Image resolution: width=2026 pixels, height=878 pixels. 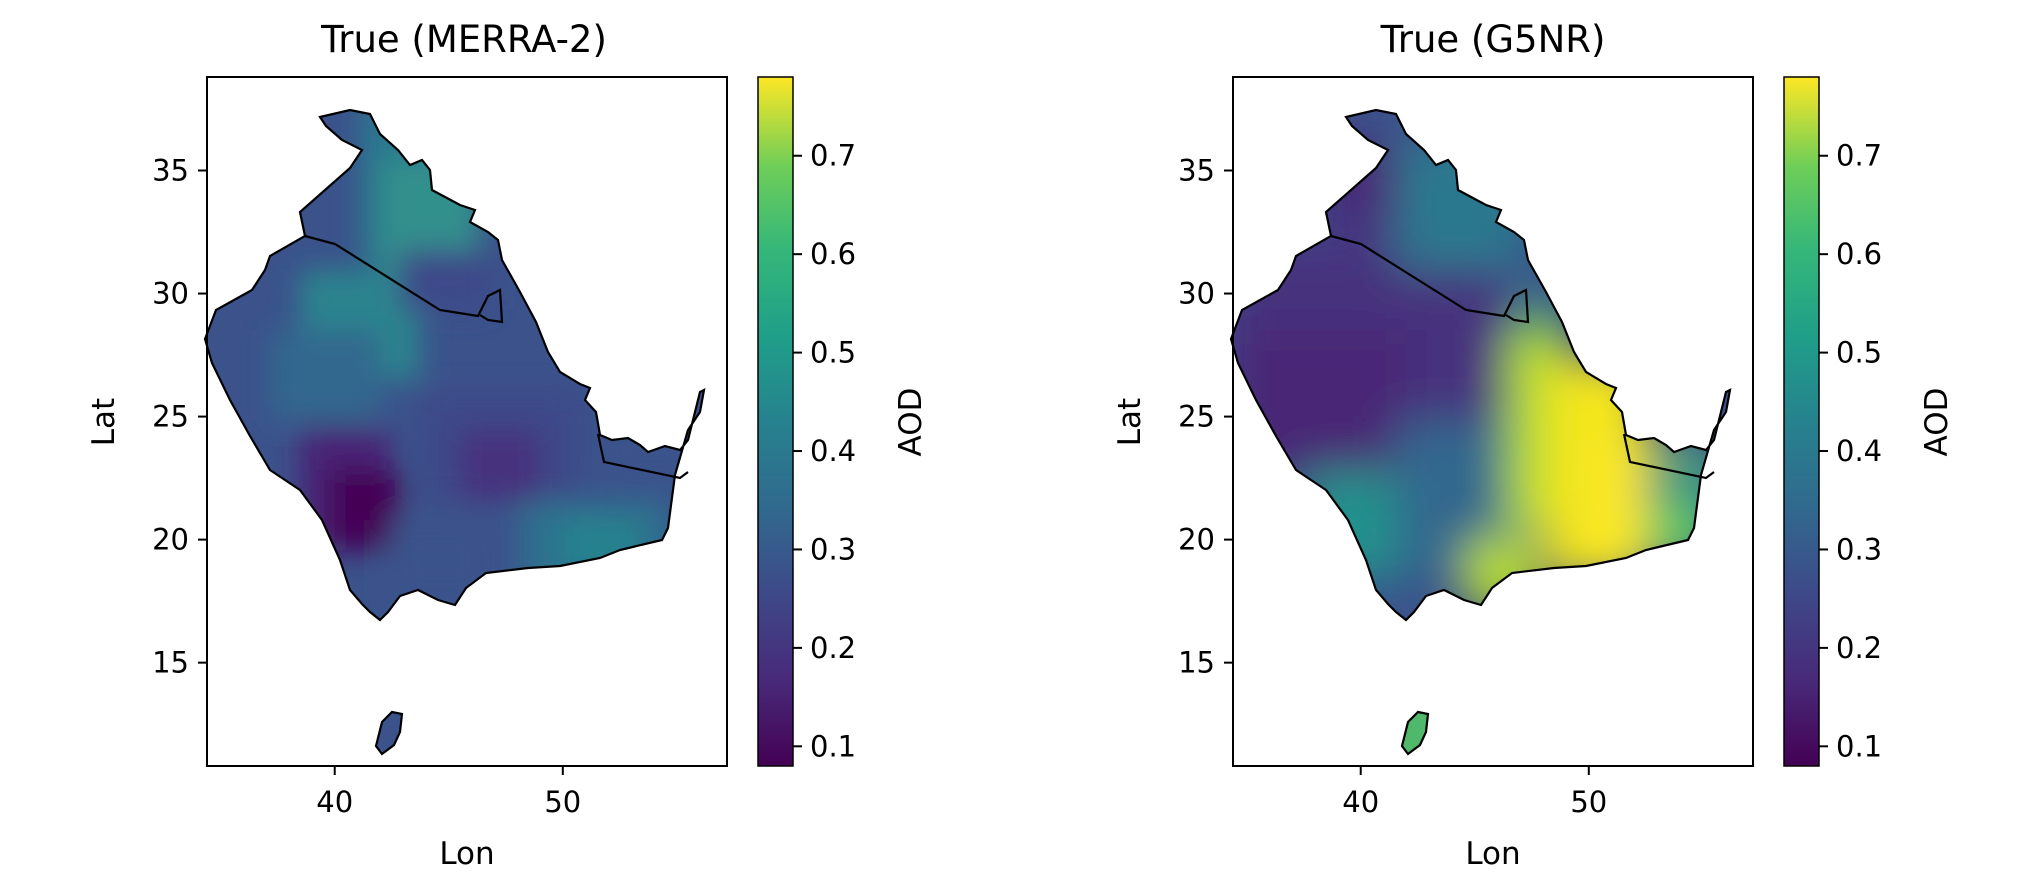 What do you see at coordinates (463, 39) in the screenshot?
I see `panel-title: True (MERRA-2)` at bounding box center [463, 39].